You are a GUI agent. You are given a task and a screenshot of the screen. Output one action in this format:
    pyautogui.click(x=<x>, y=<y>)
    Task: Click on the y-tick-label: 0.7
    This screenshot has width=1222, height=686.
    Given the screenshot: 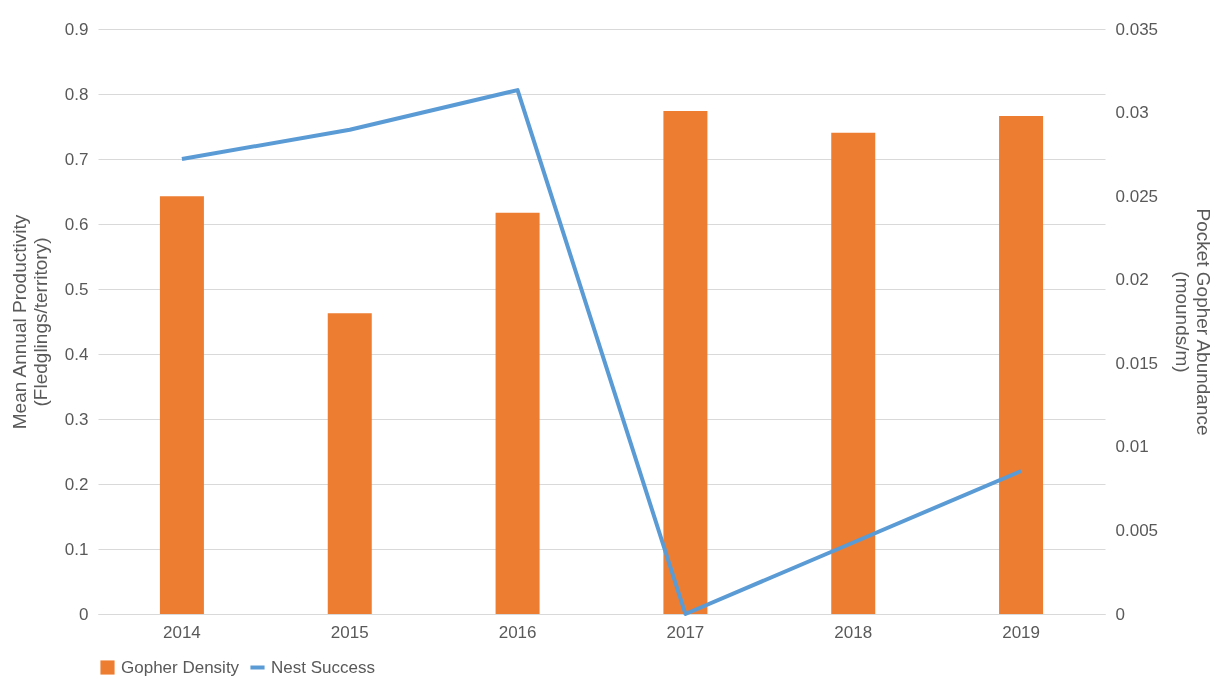 What is the action you would take?
    pyautogui.click(x=76, y=159)
    